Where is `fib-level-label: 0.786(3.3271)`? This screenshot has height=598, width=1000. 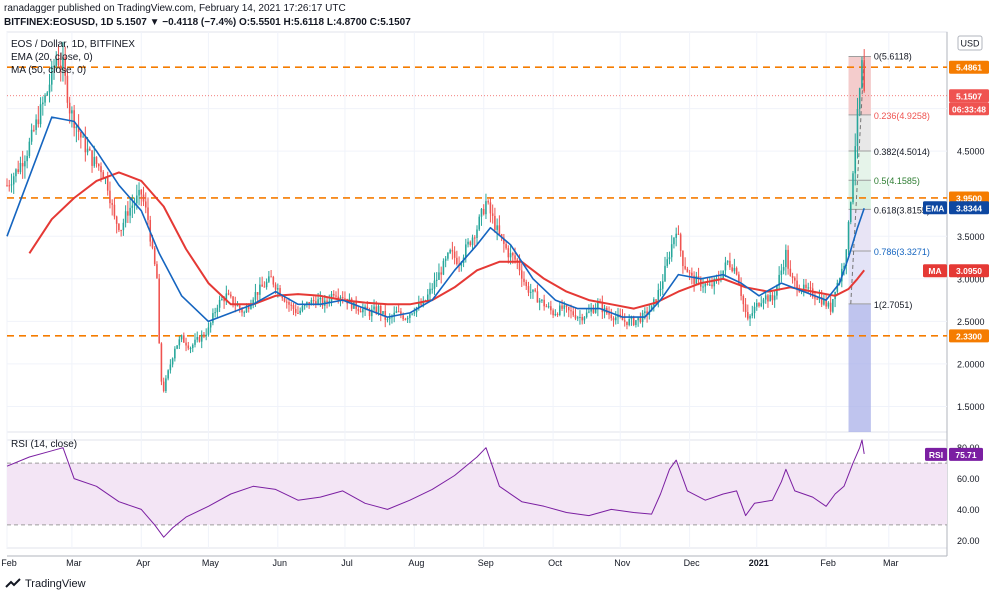 fib-level-label: 0.786(3.3271) is located at coordinates (902, 252).